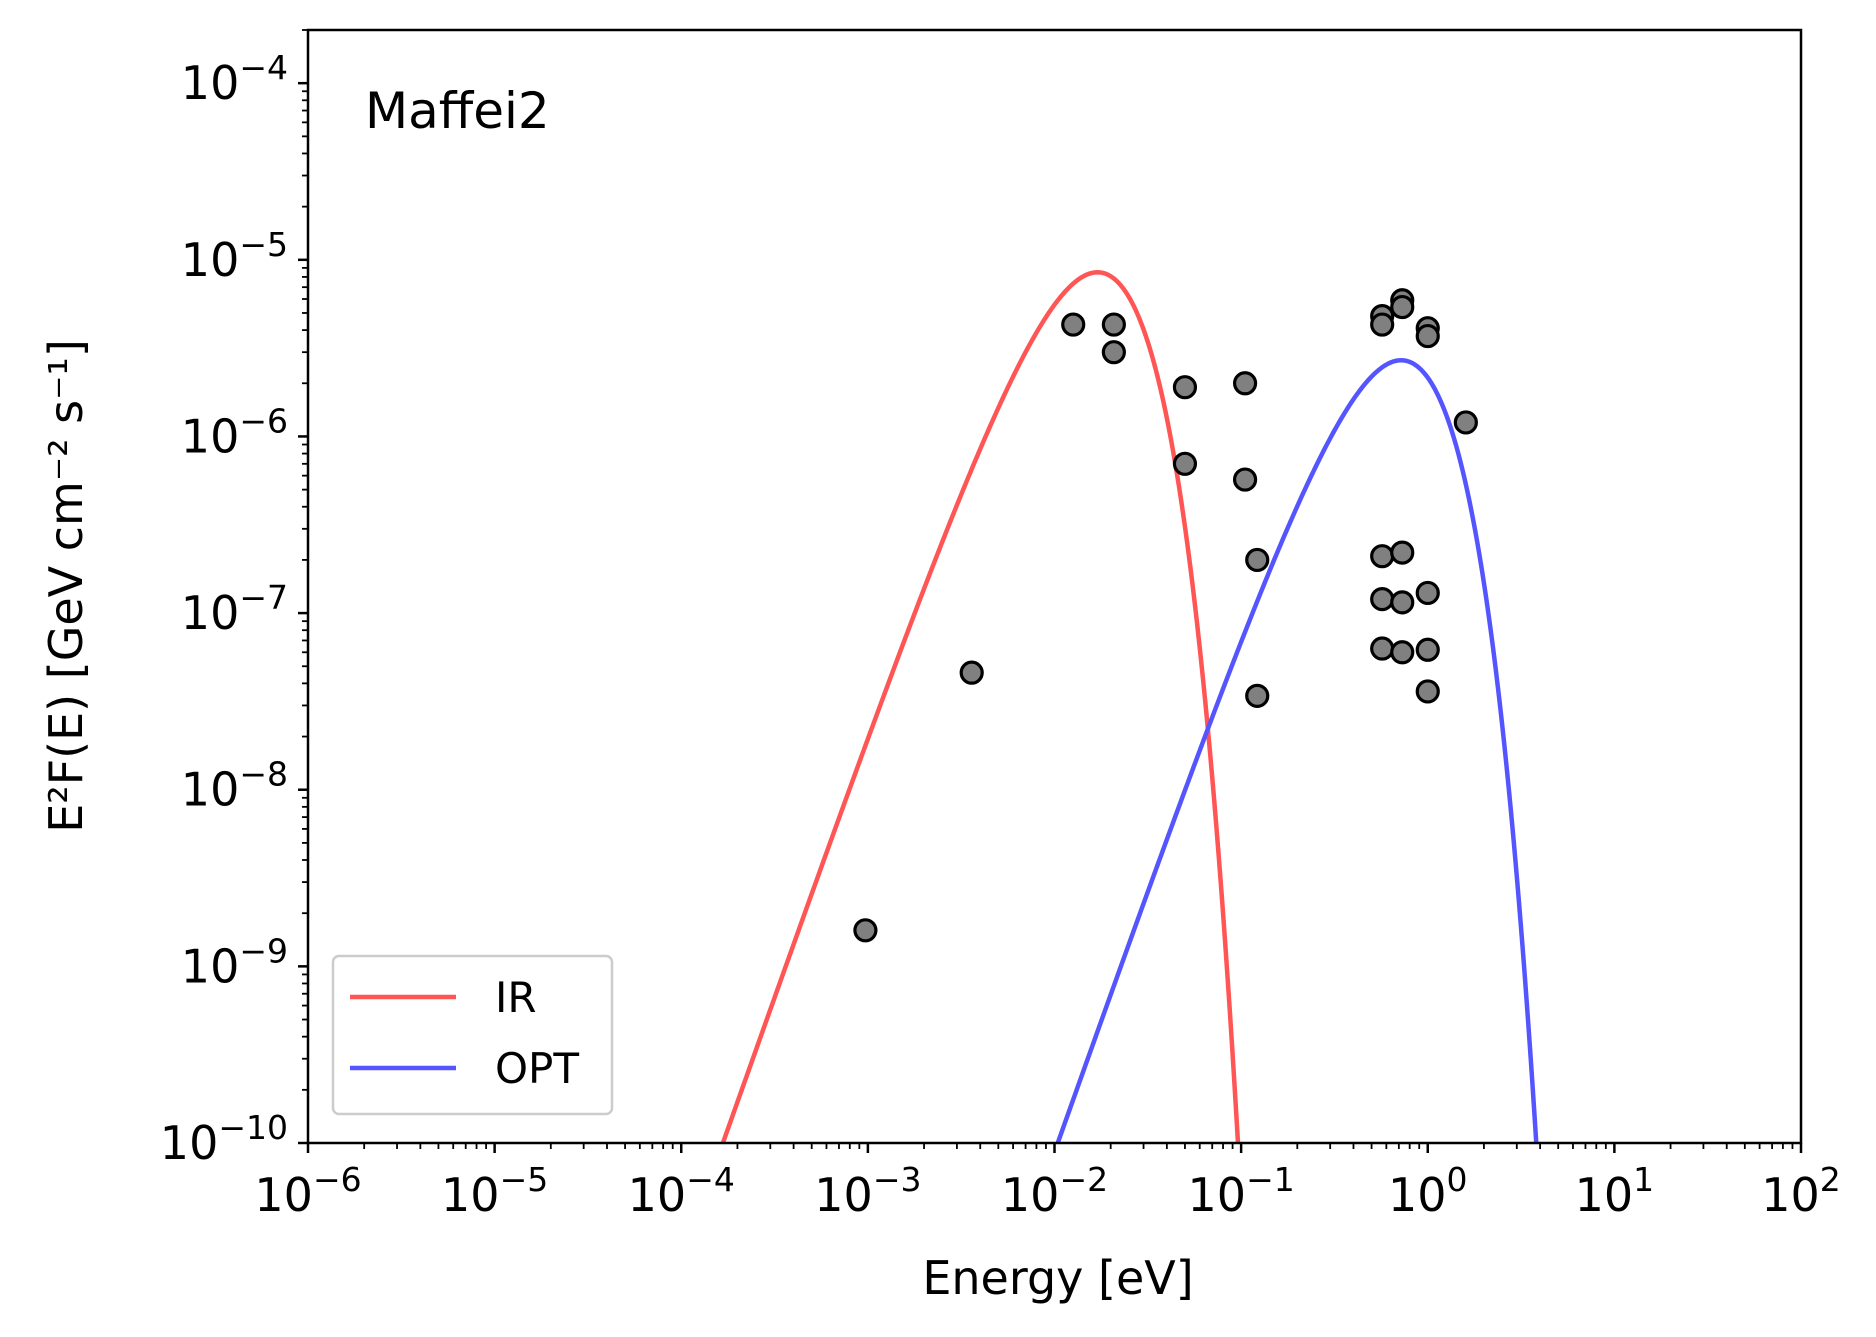 This screenshot has width=1876, height=1337. Describe the element at coordinates (234, 79) in the screenshot. I see `y-tick-label: 10⁻⁴` at that location.